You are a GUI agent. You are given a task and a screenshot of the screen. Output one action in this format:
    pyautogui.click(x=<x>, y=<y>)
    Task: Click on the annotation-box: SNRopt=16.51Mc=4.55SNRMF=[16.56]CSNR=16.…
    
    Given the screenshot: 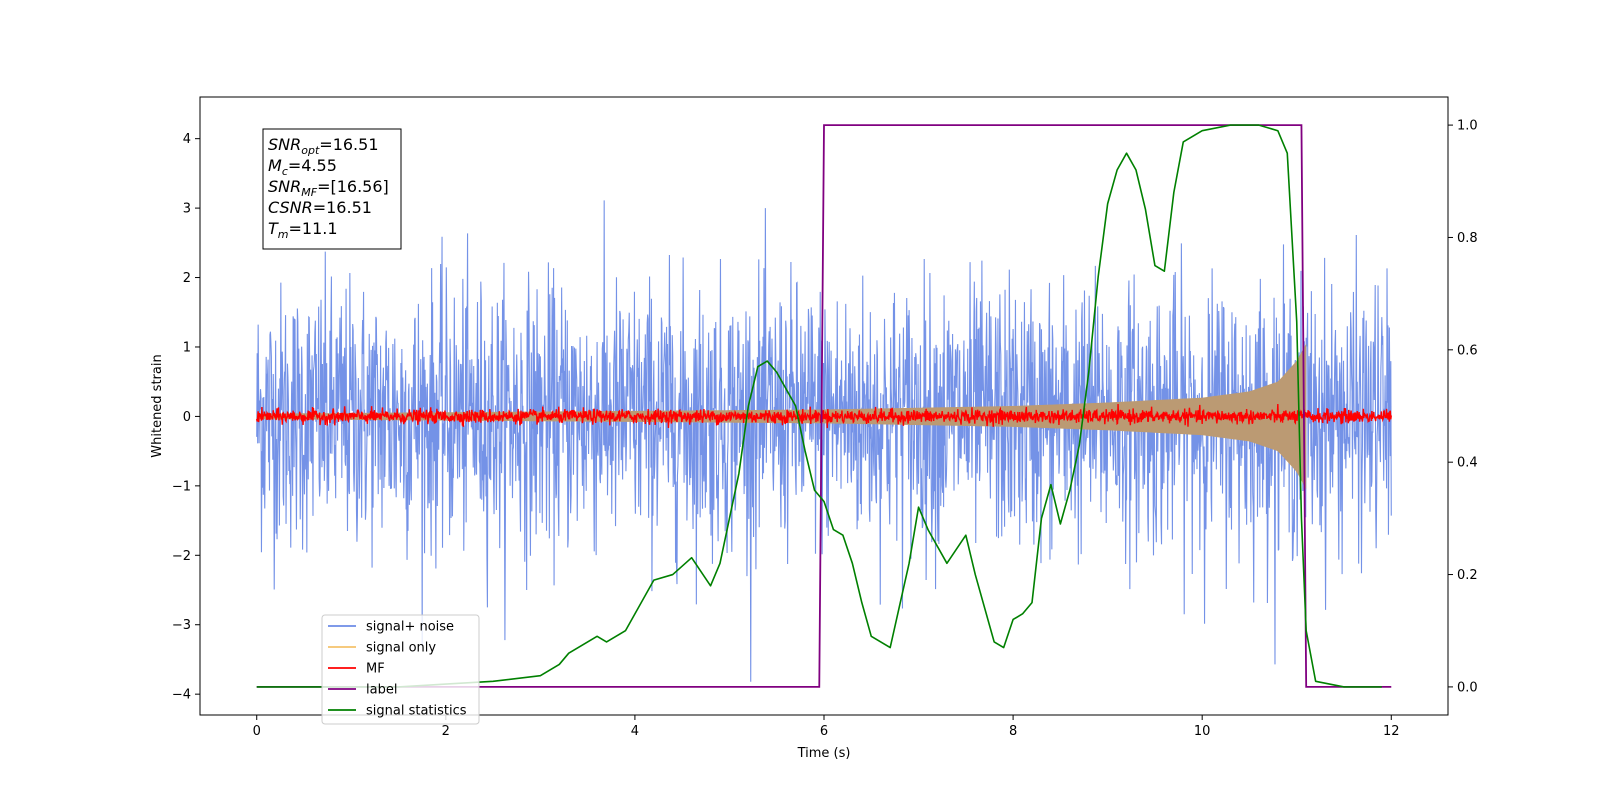 What is the action you would take?
    pyautogui.click(x=332, y=189)
    